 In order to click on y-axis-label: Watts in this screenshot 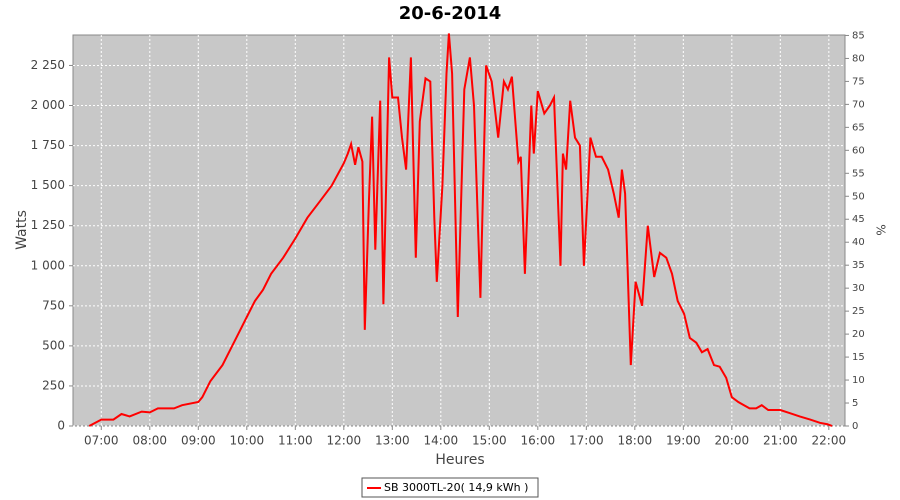, I will do `click(22, 230)`.